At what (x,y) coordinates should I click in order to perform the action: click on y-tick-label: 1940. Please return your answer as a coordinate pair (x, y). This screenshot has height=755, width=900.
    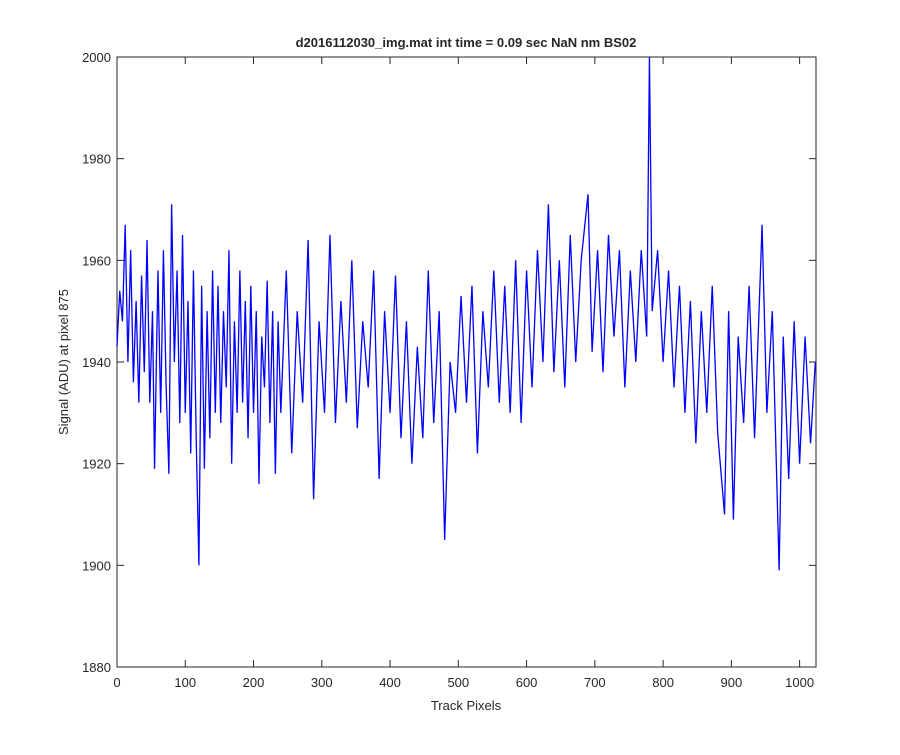
    Looking at the image, I should click on (96, 362).